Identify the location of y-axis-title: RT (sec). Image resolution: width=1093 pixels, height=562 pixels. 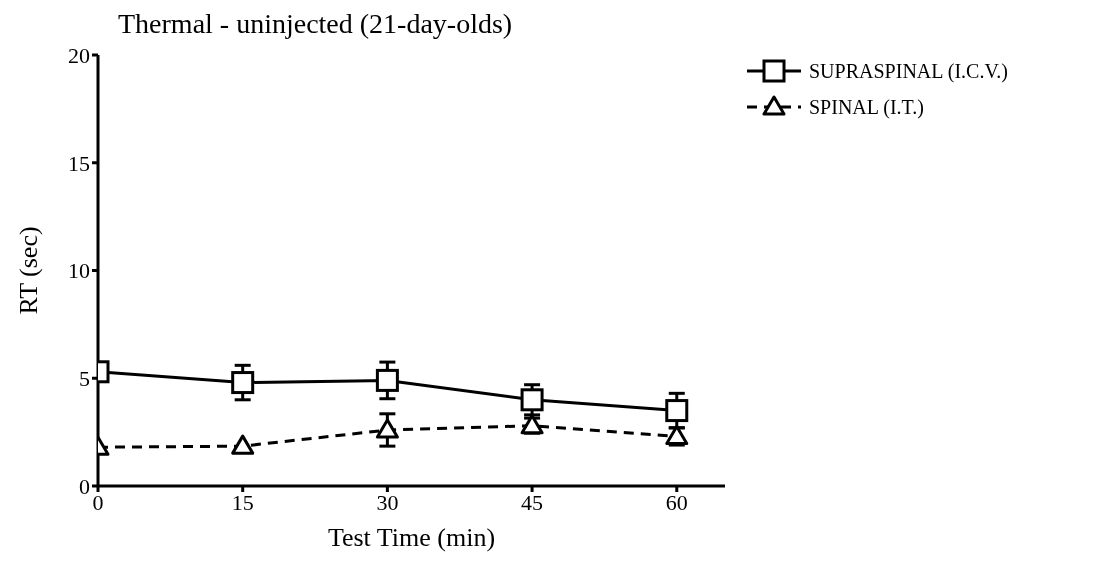
(29, 270).